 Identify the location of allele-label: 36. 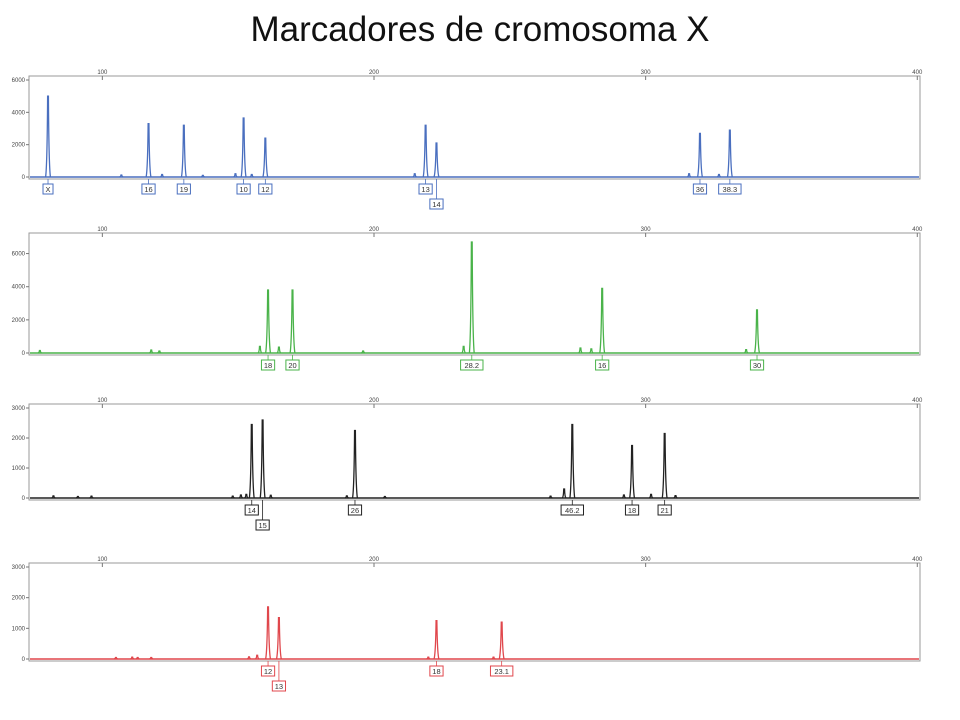
(700, 189).